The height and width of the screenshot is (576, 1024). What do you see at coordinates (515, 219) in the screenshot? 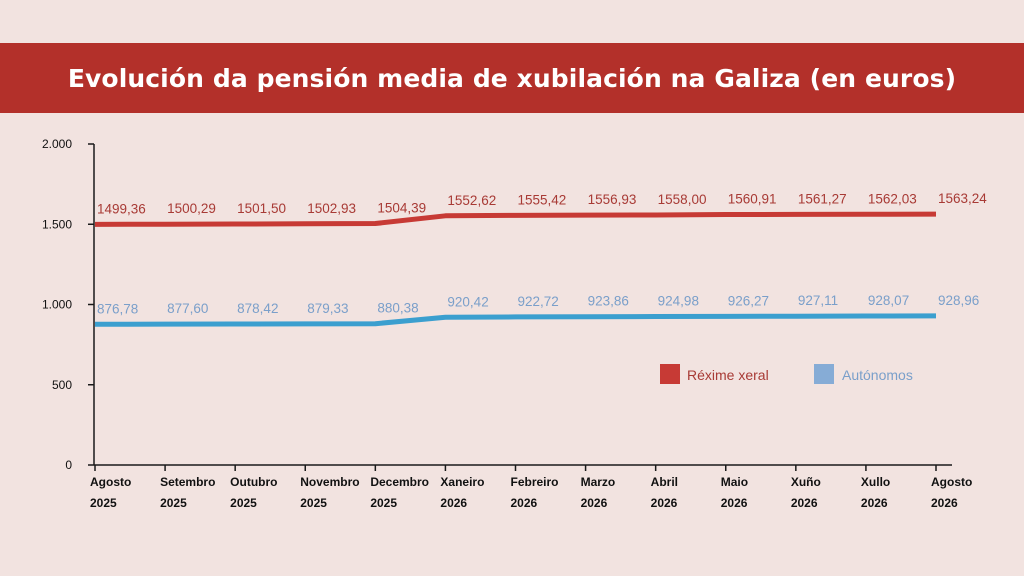
I see `series-line-rexime-xeral` at bounding box center [515, 219].